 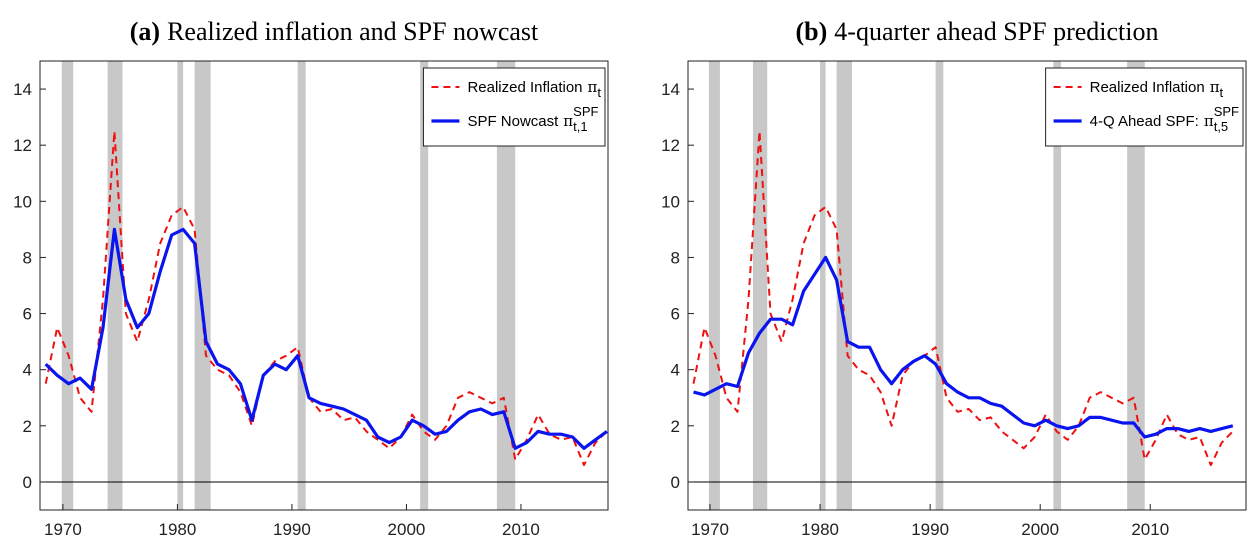 I want to click on title-tag: (a), so click(x=145, y=31).